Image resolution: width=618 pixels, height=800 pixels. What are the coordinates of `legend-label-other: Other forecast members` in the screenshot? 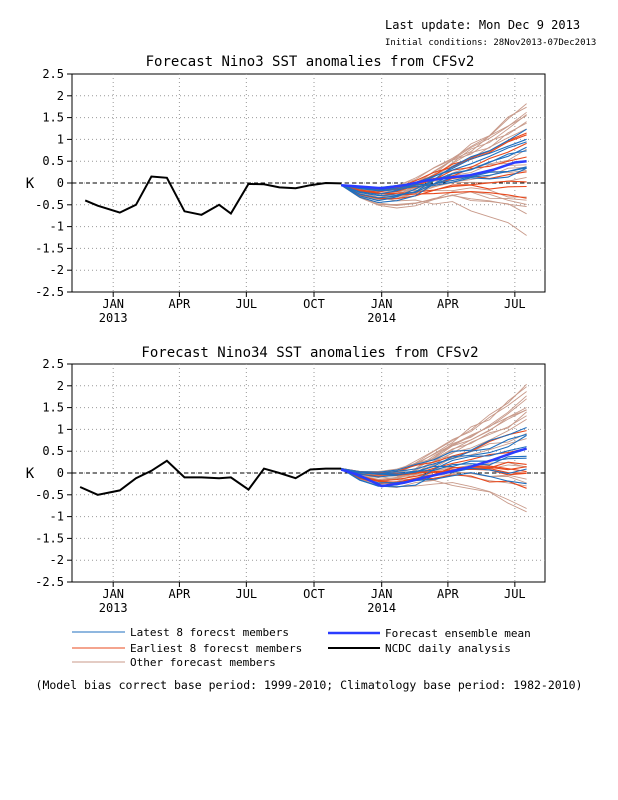 It's located at (203, 662).